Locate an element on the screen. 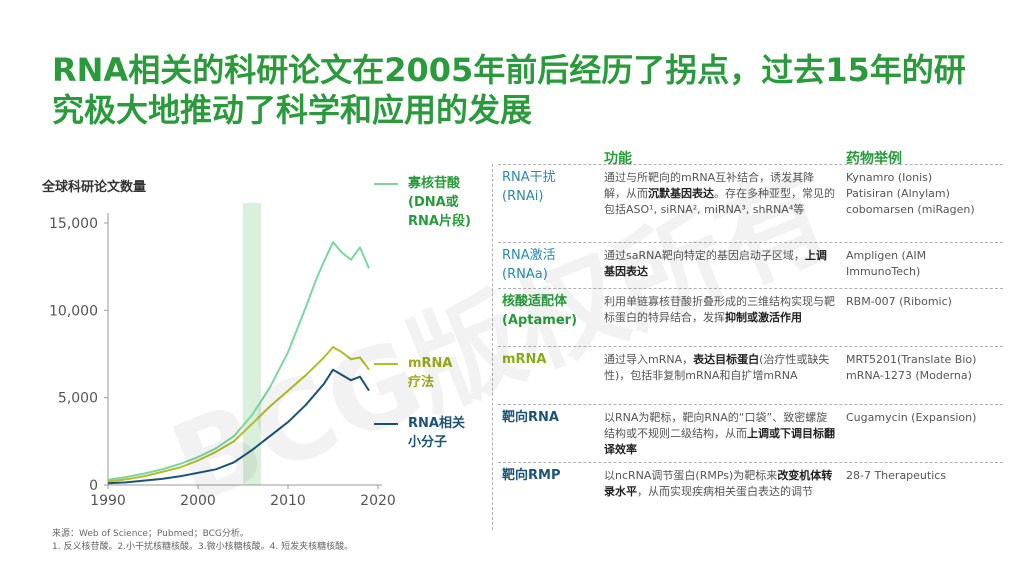  legend-swatch-oligonucleotide is located at coordinates (386, 184).